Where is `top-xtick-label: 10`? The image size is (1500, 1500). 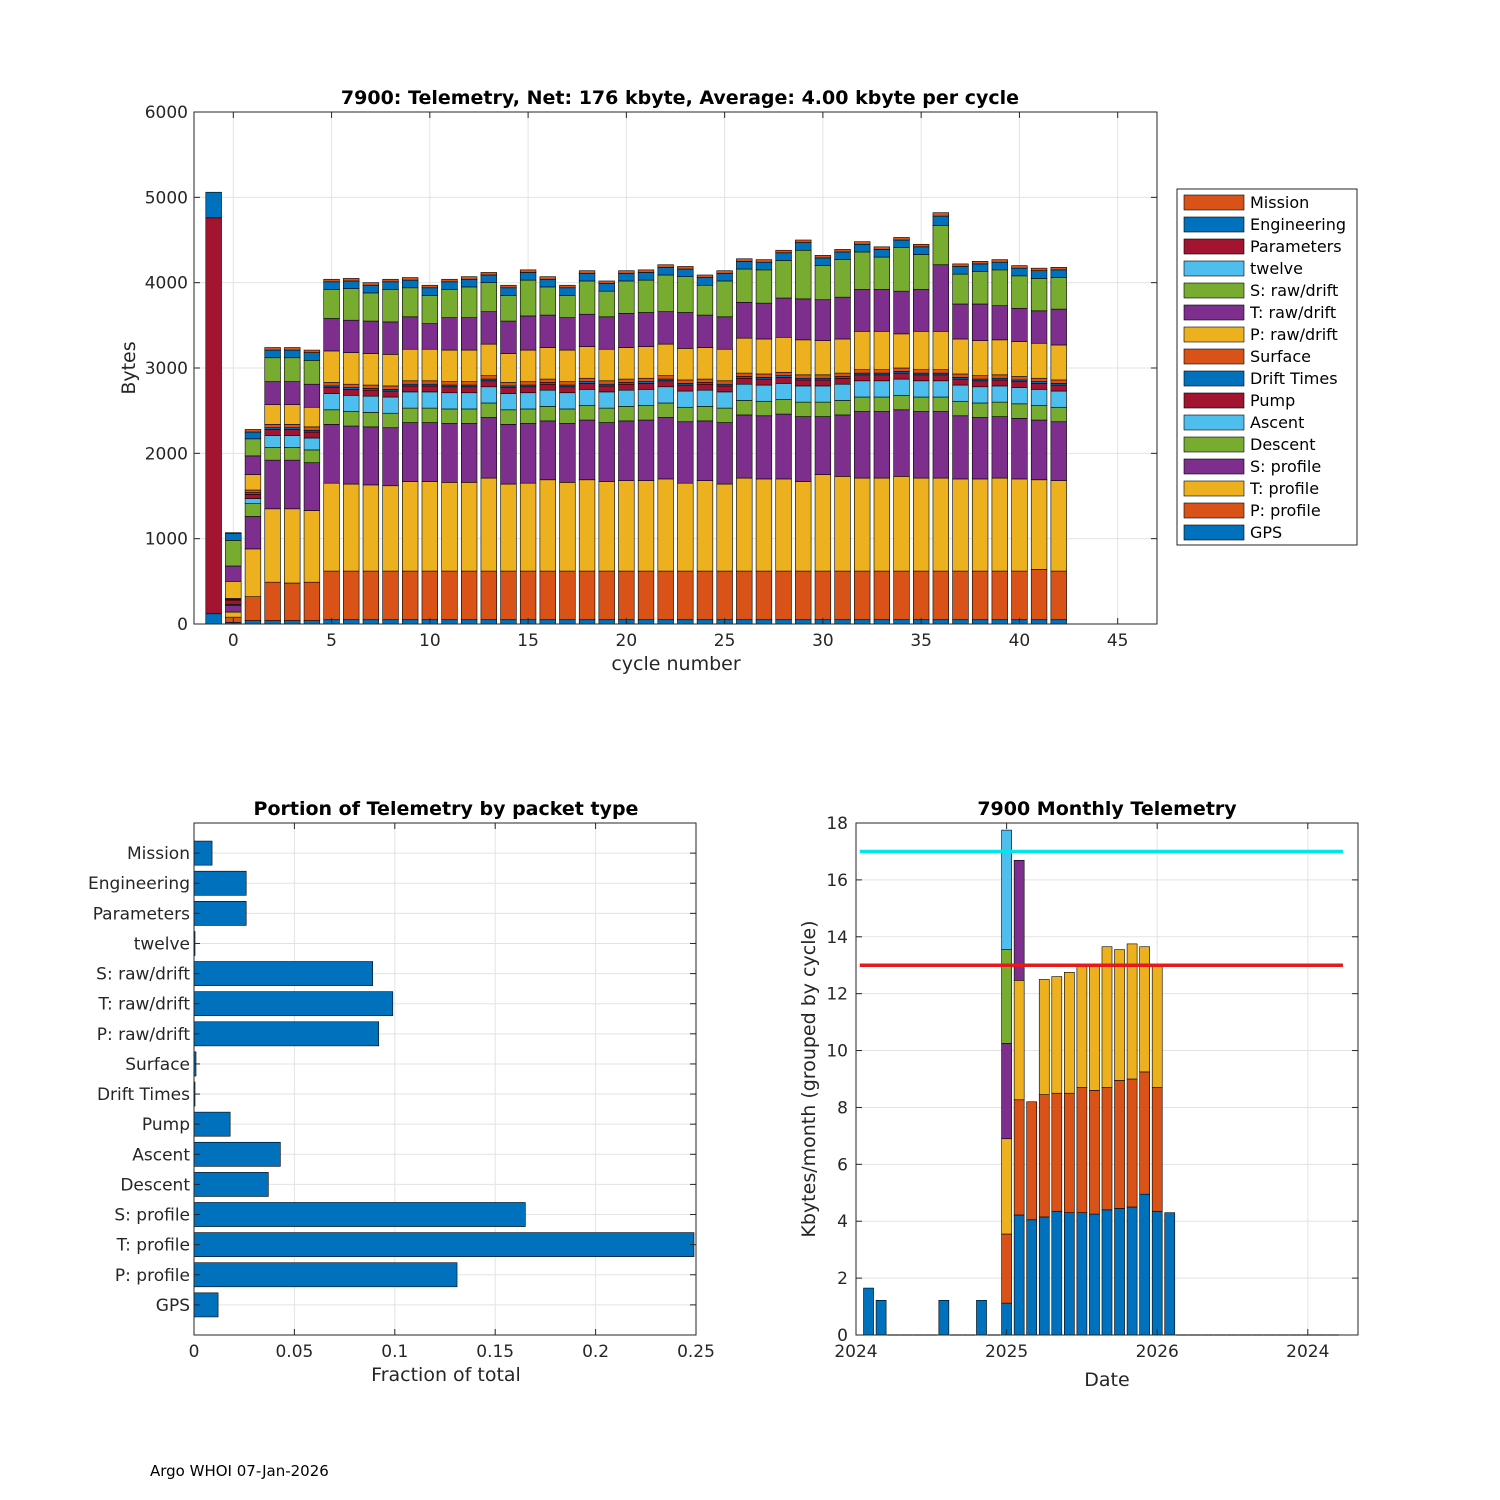 top-xtick-label: 10 is located at coordinates (430, 641).